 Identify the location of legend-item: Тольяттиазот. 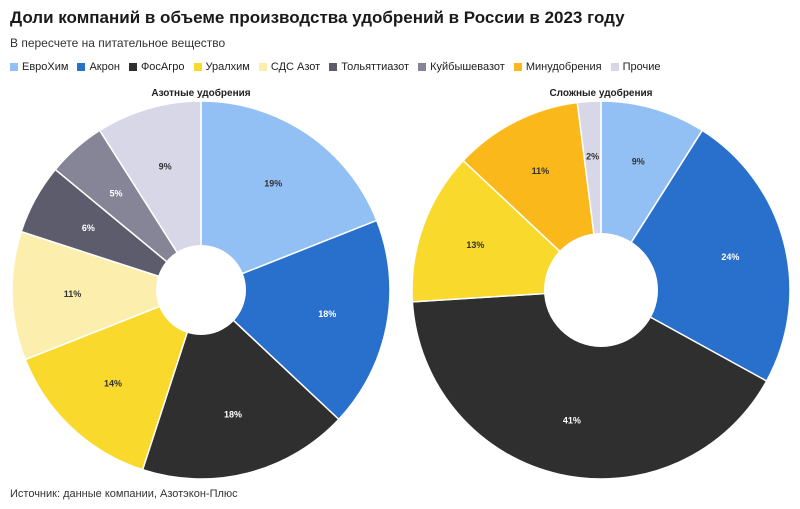
(369, 67).